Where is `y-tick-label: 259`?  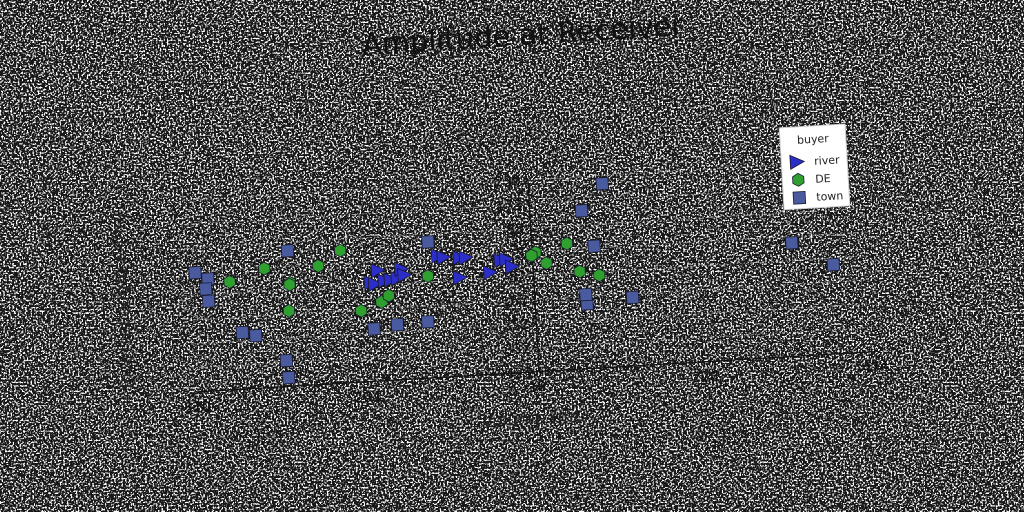 y-tick-label: 259 is located at coordinates (508, 182).